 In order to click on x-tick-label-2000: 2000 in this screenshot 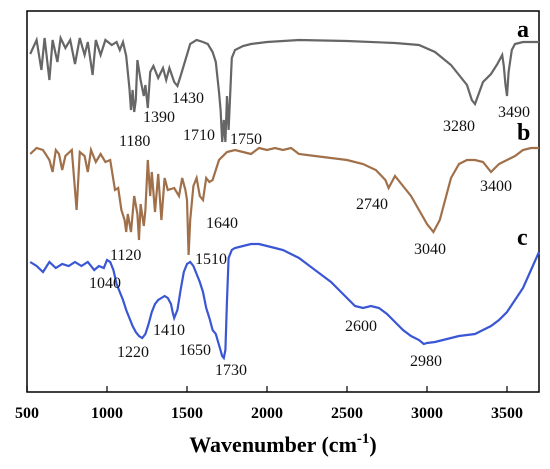, I will do `click(267, 413)`.